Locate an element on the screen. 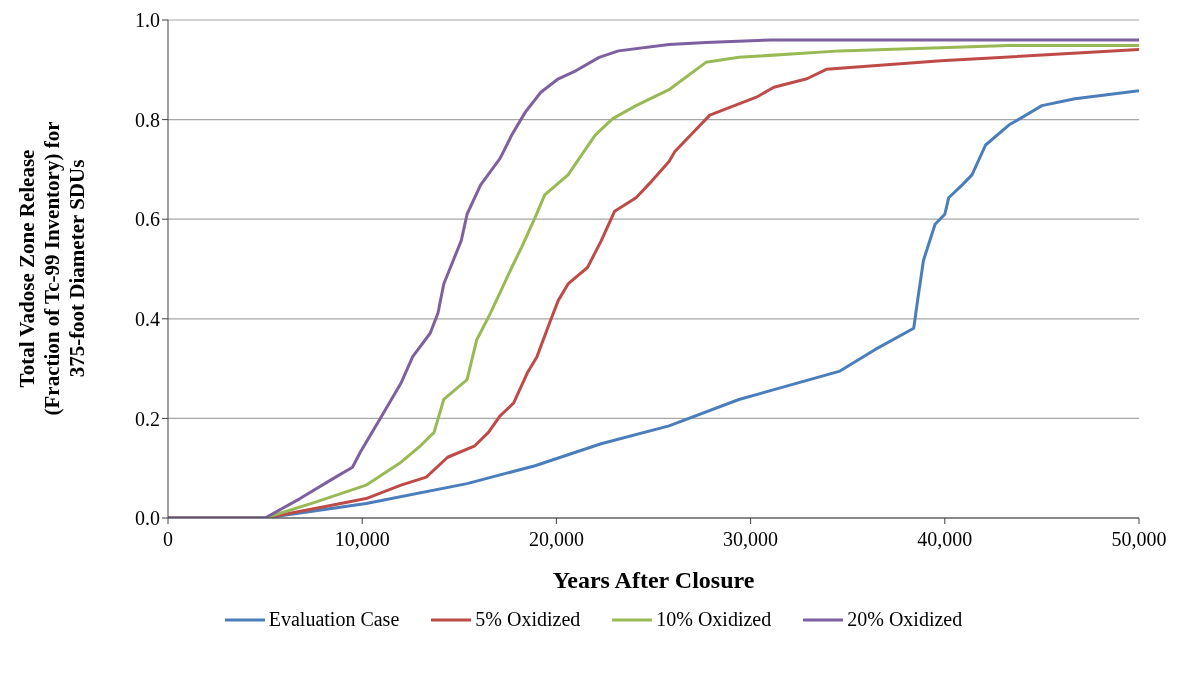 This screenshot has height=692, width=1187. x-axis-title: Years After Closure is located at coordinates (653, 580).